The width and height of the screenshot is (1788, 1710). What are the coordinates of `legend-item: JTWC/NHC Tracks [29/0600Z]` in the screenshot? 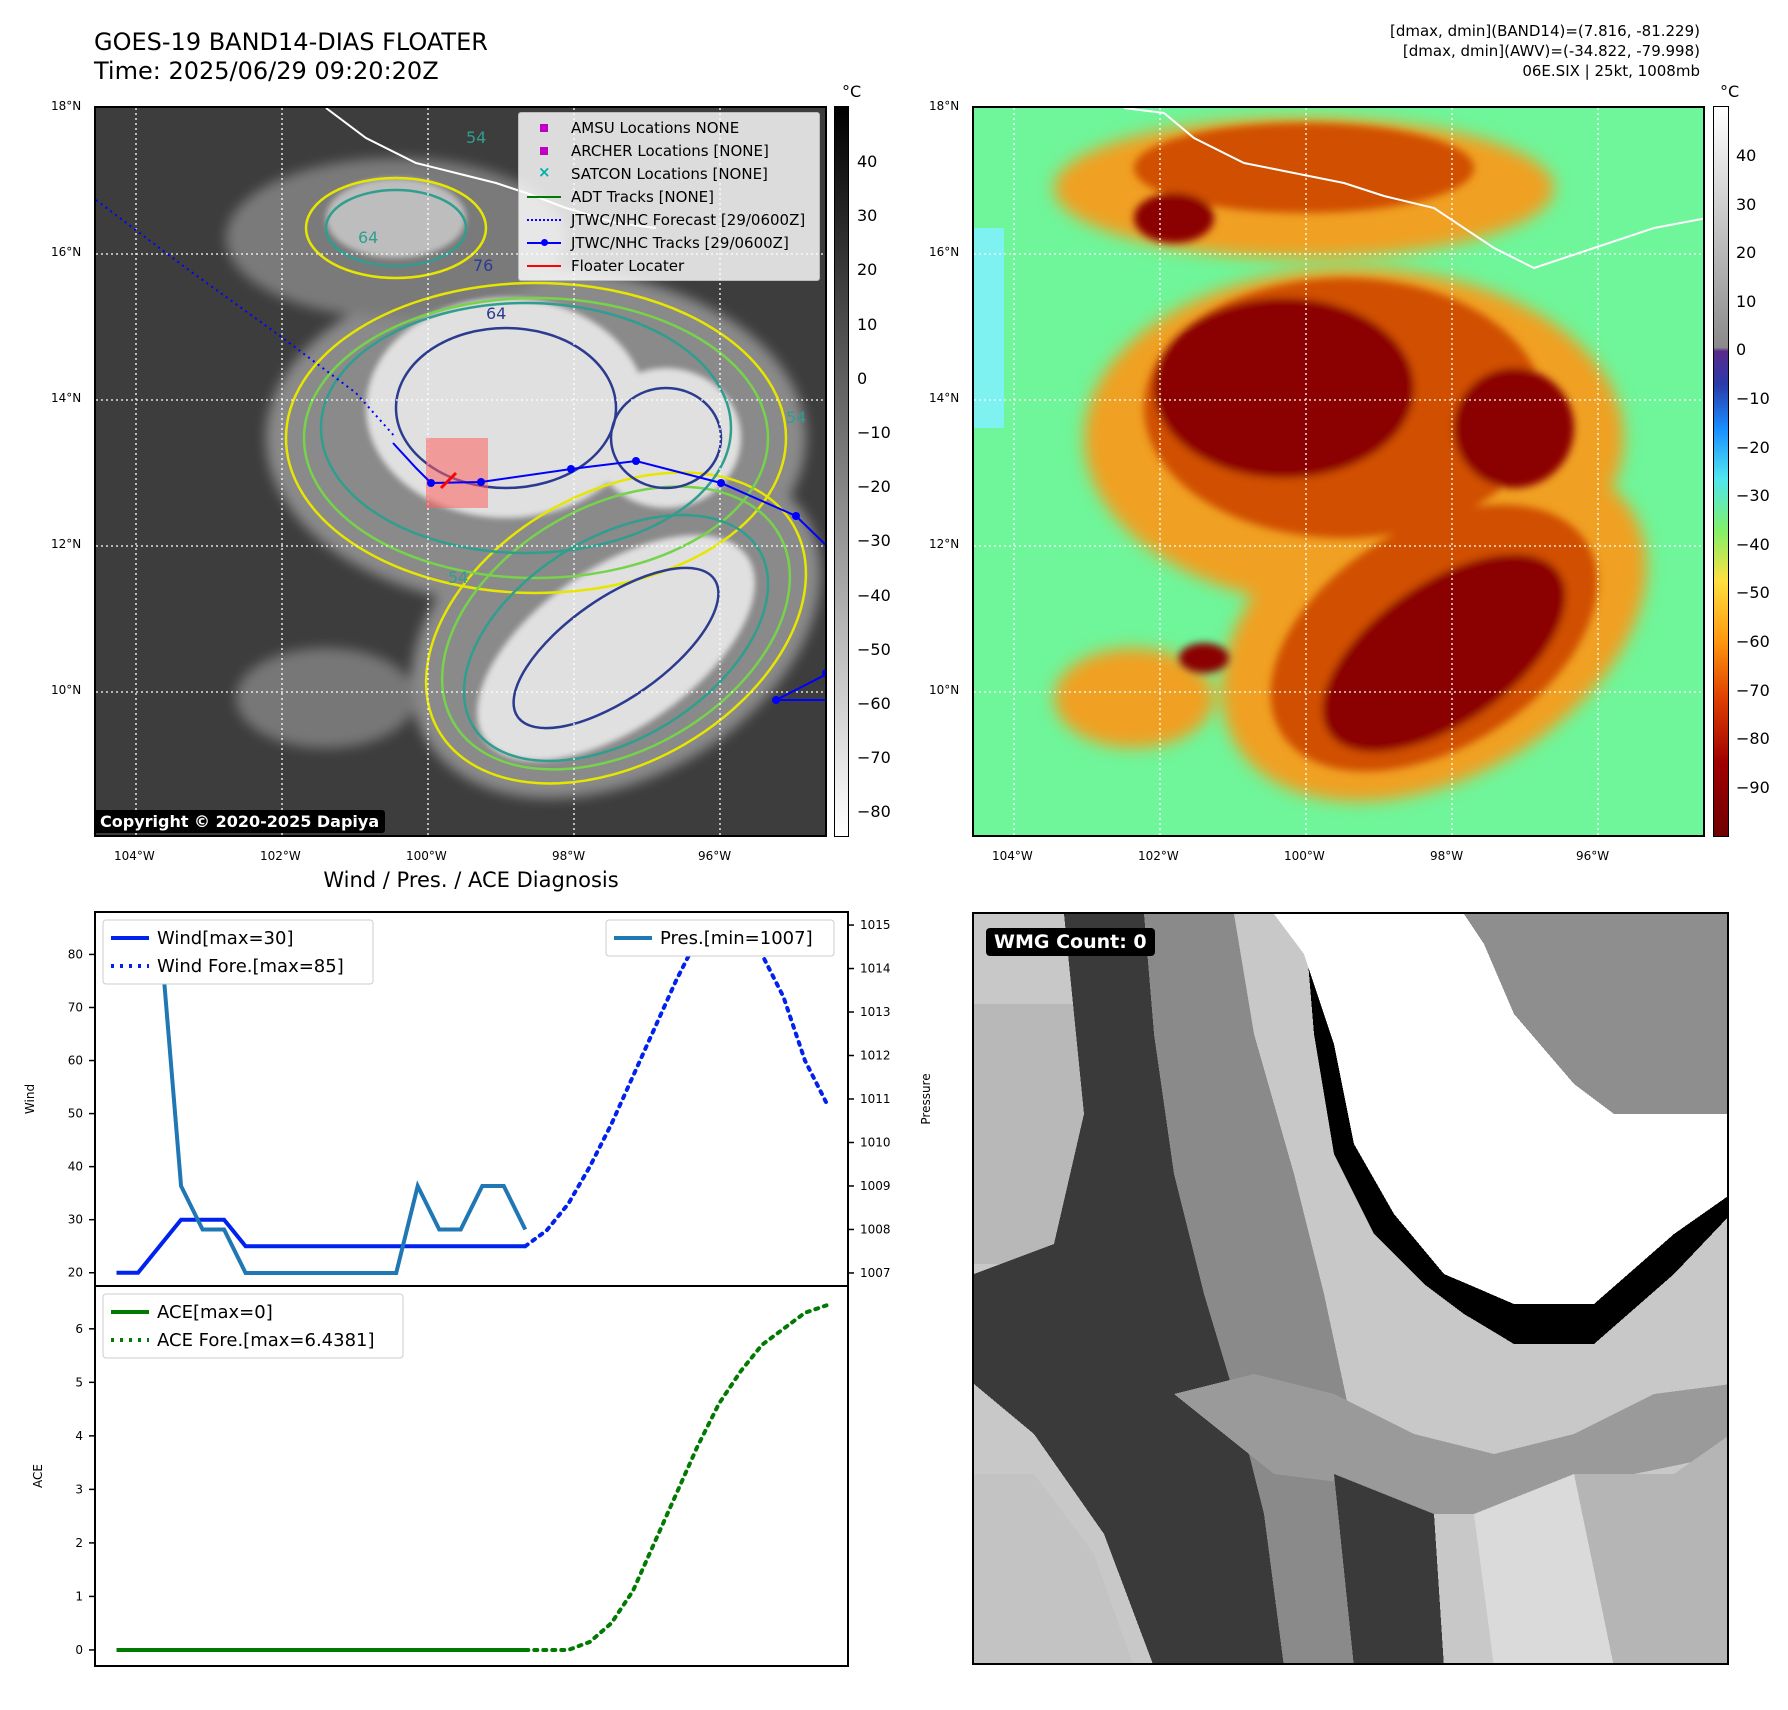 It's located at (669, 242).